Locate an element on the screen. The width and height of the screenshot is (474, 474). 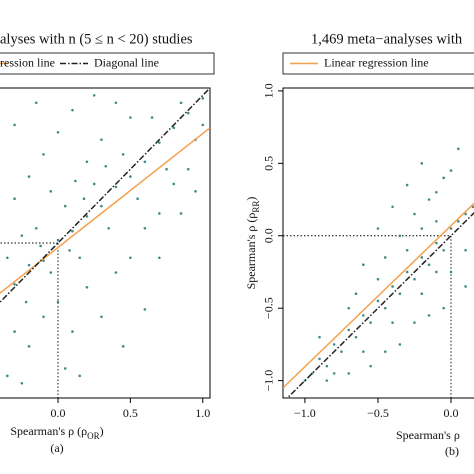
x-axis-label: Spearman's ρ is located at coordinates (428, 435).